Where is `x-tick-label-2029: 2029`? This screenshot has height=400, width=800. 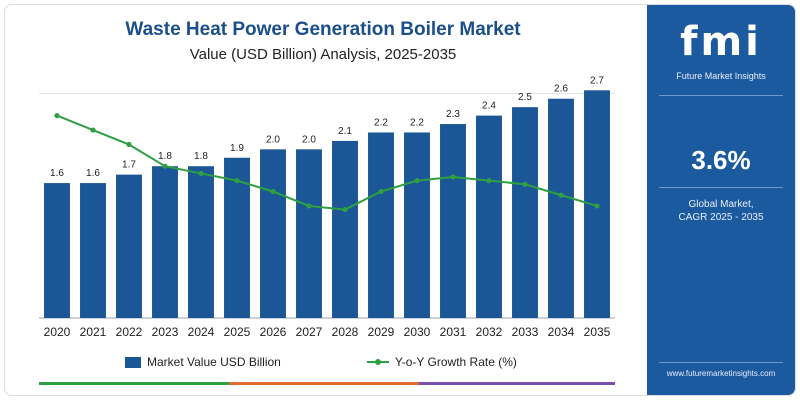
x-tick-label-2029: 2029 is located at coordinates (381, 332).